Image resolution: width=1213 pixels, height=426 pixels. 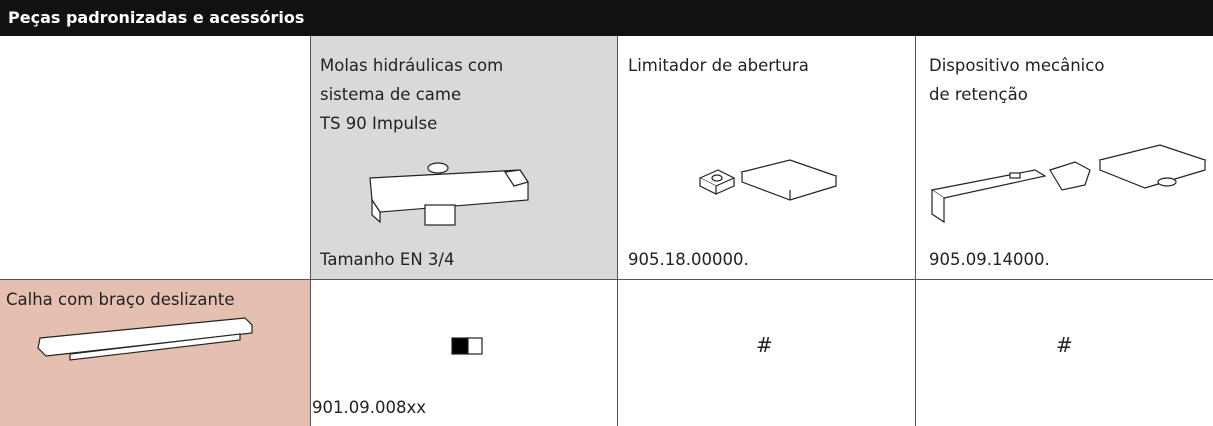 What do you see at coordinates (1068, 184) in the screenshot?
I see `hold-open-icon` at bounding box center [1068, 184].